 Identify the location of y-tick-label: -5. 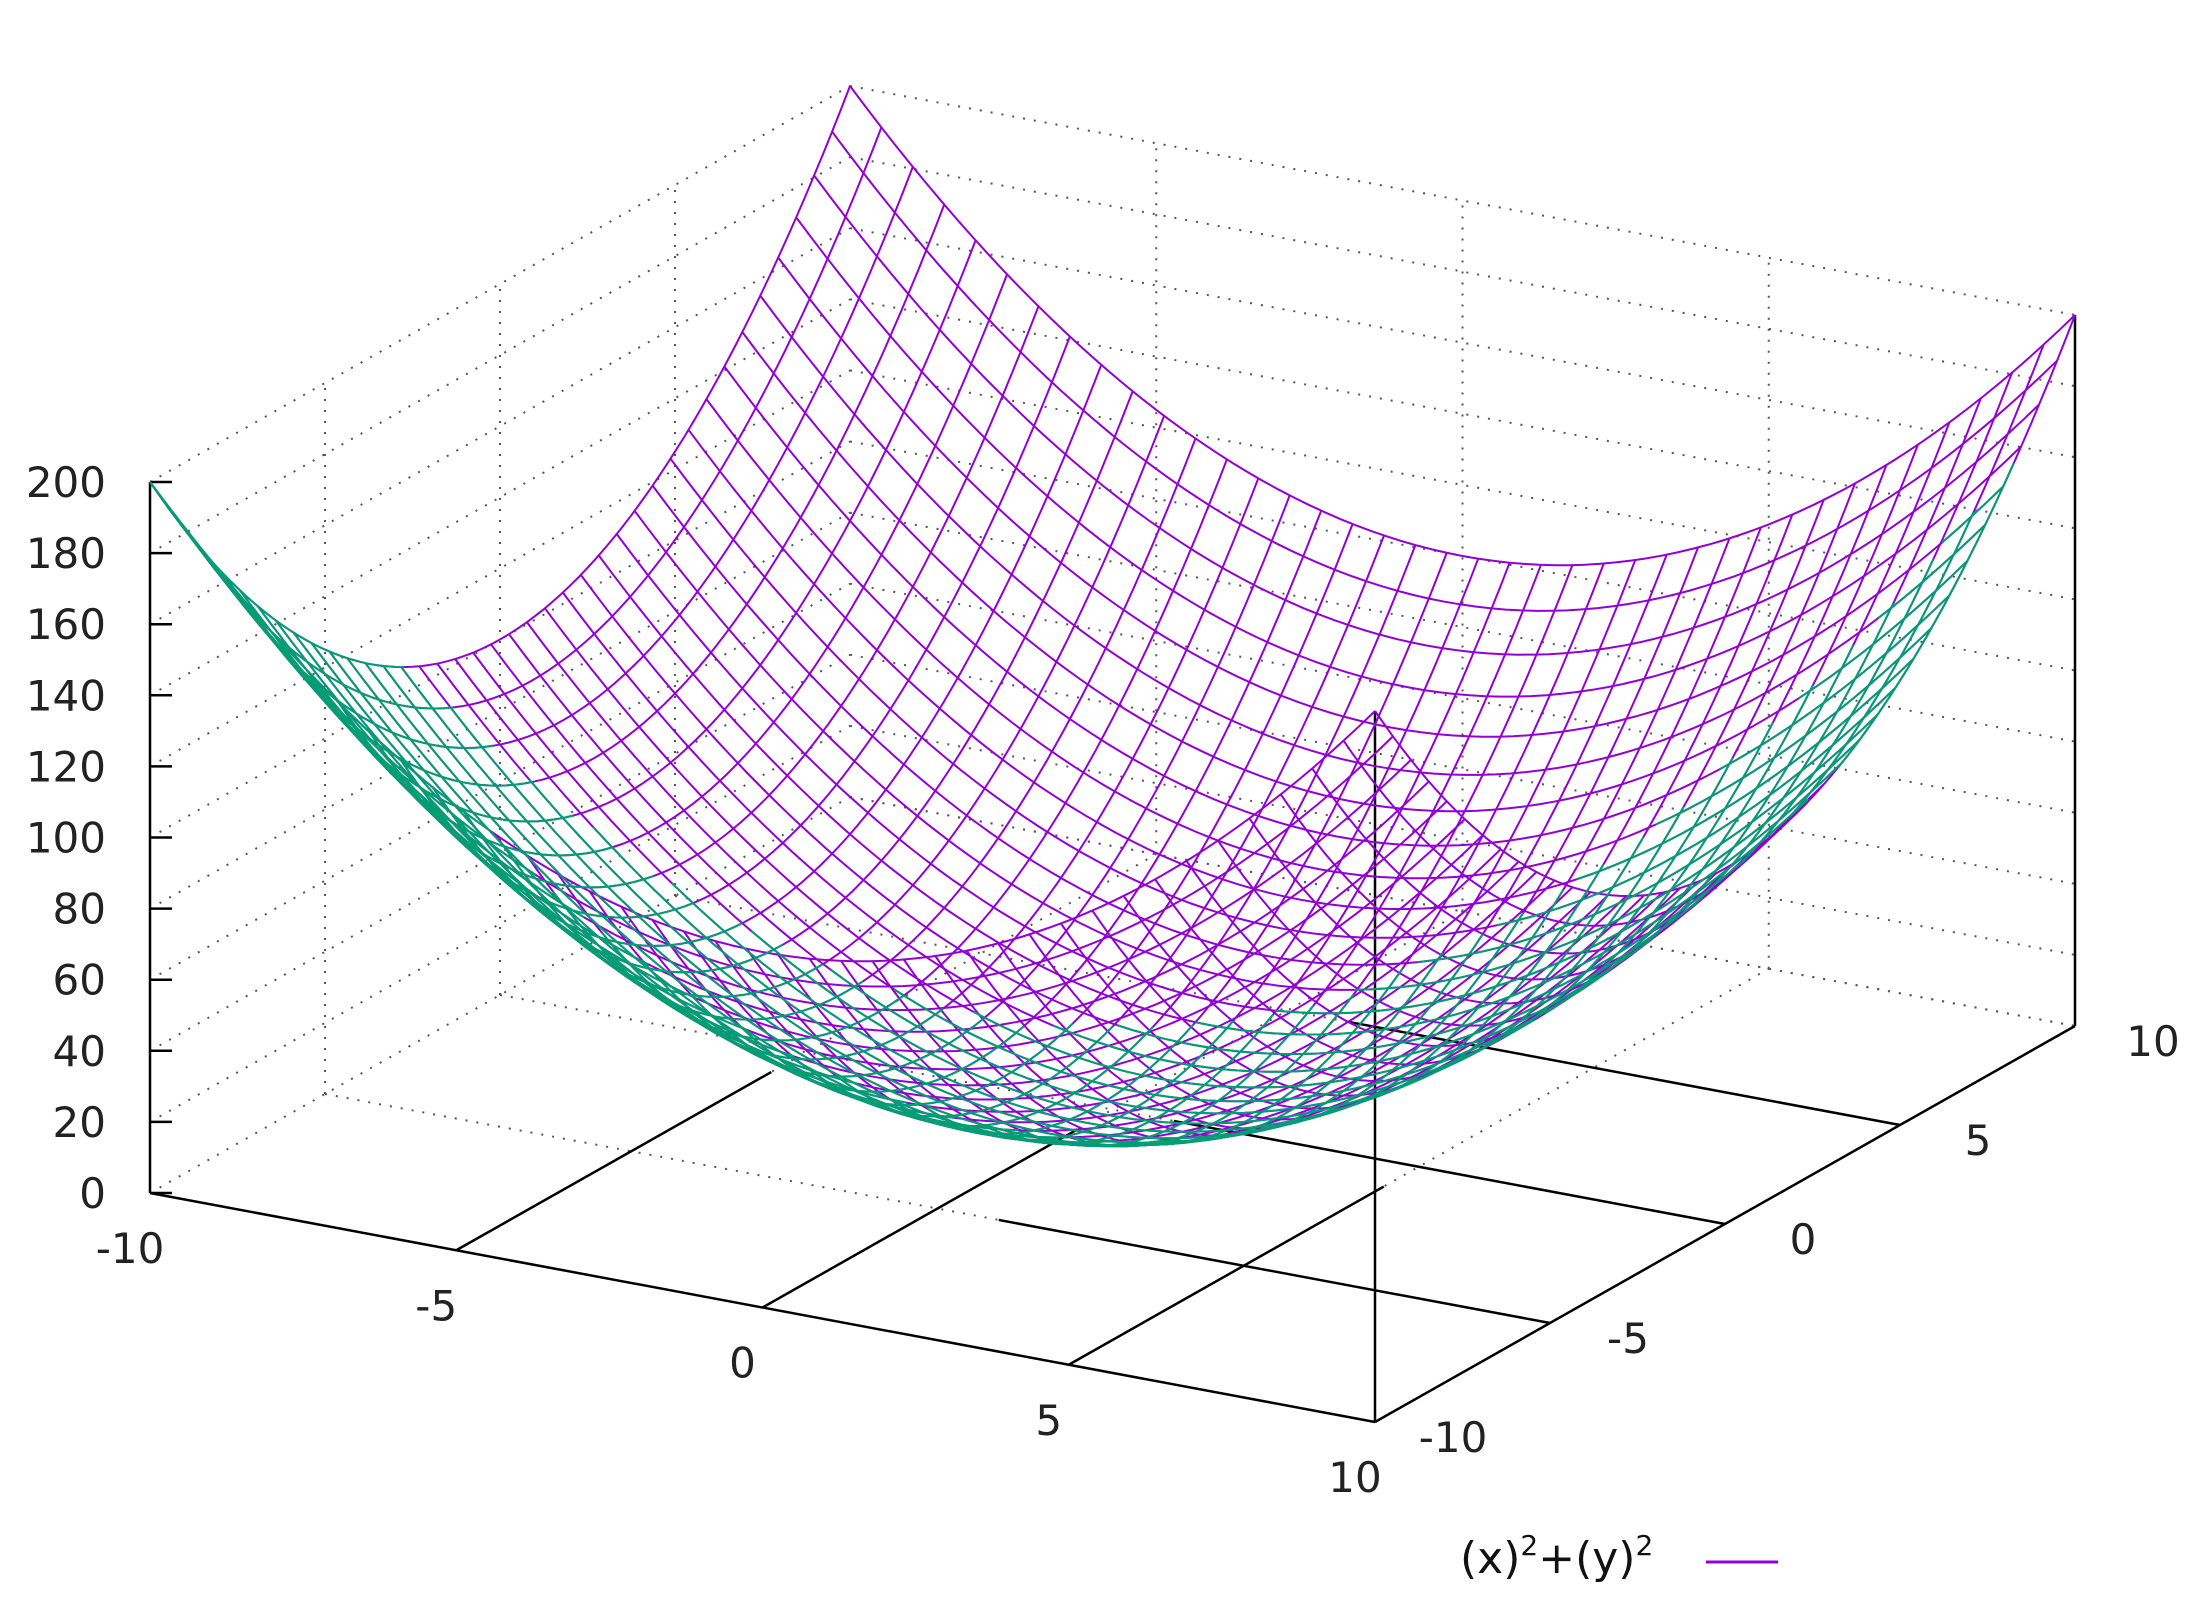
(1628, 1338).